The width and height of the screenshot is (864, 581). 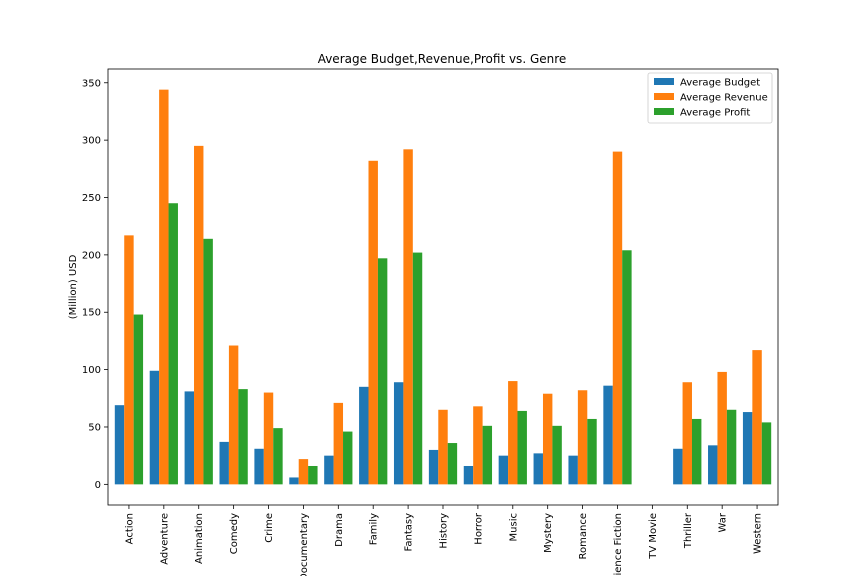 What do you see at coordinates (199, 538) in the screenshot?
I see `x-tick-label: Animation` at bounding box center [199, 538].